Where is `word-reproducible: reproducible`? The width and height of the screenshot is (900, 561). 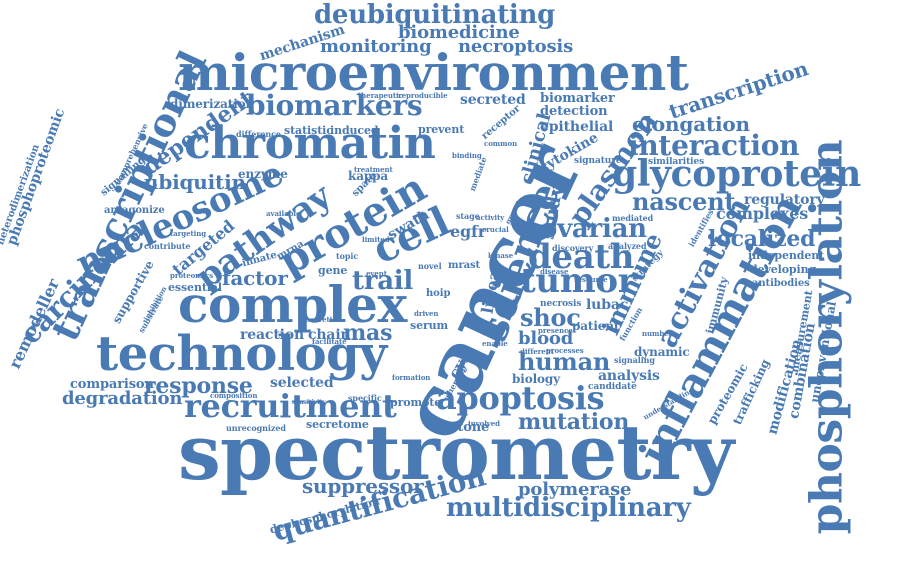 word-reproducible: reproducible is located at coordinates (423, 95).